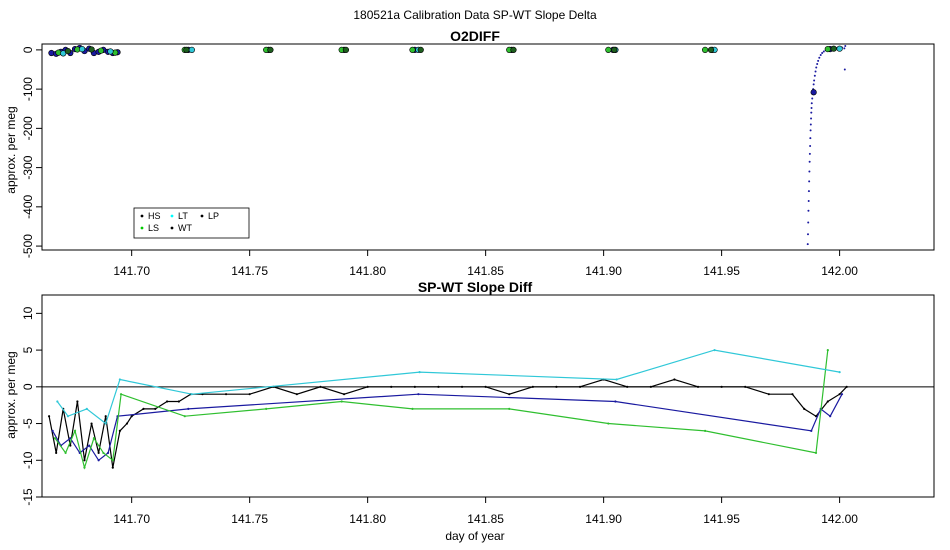  I want to click on o2diff-legend: HS LT LP LS WT, so click(191, 223).